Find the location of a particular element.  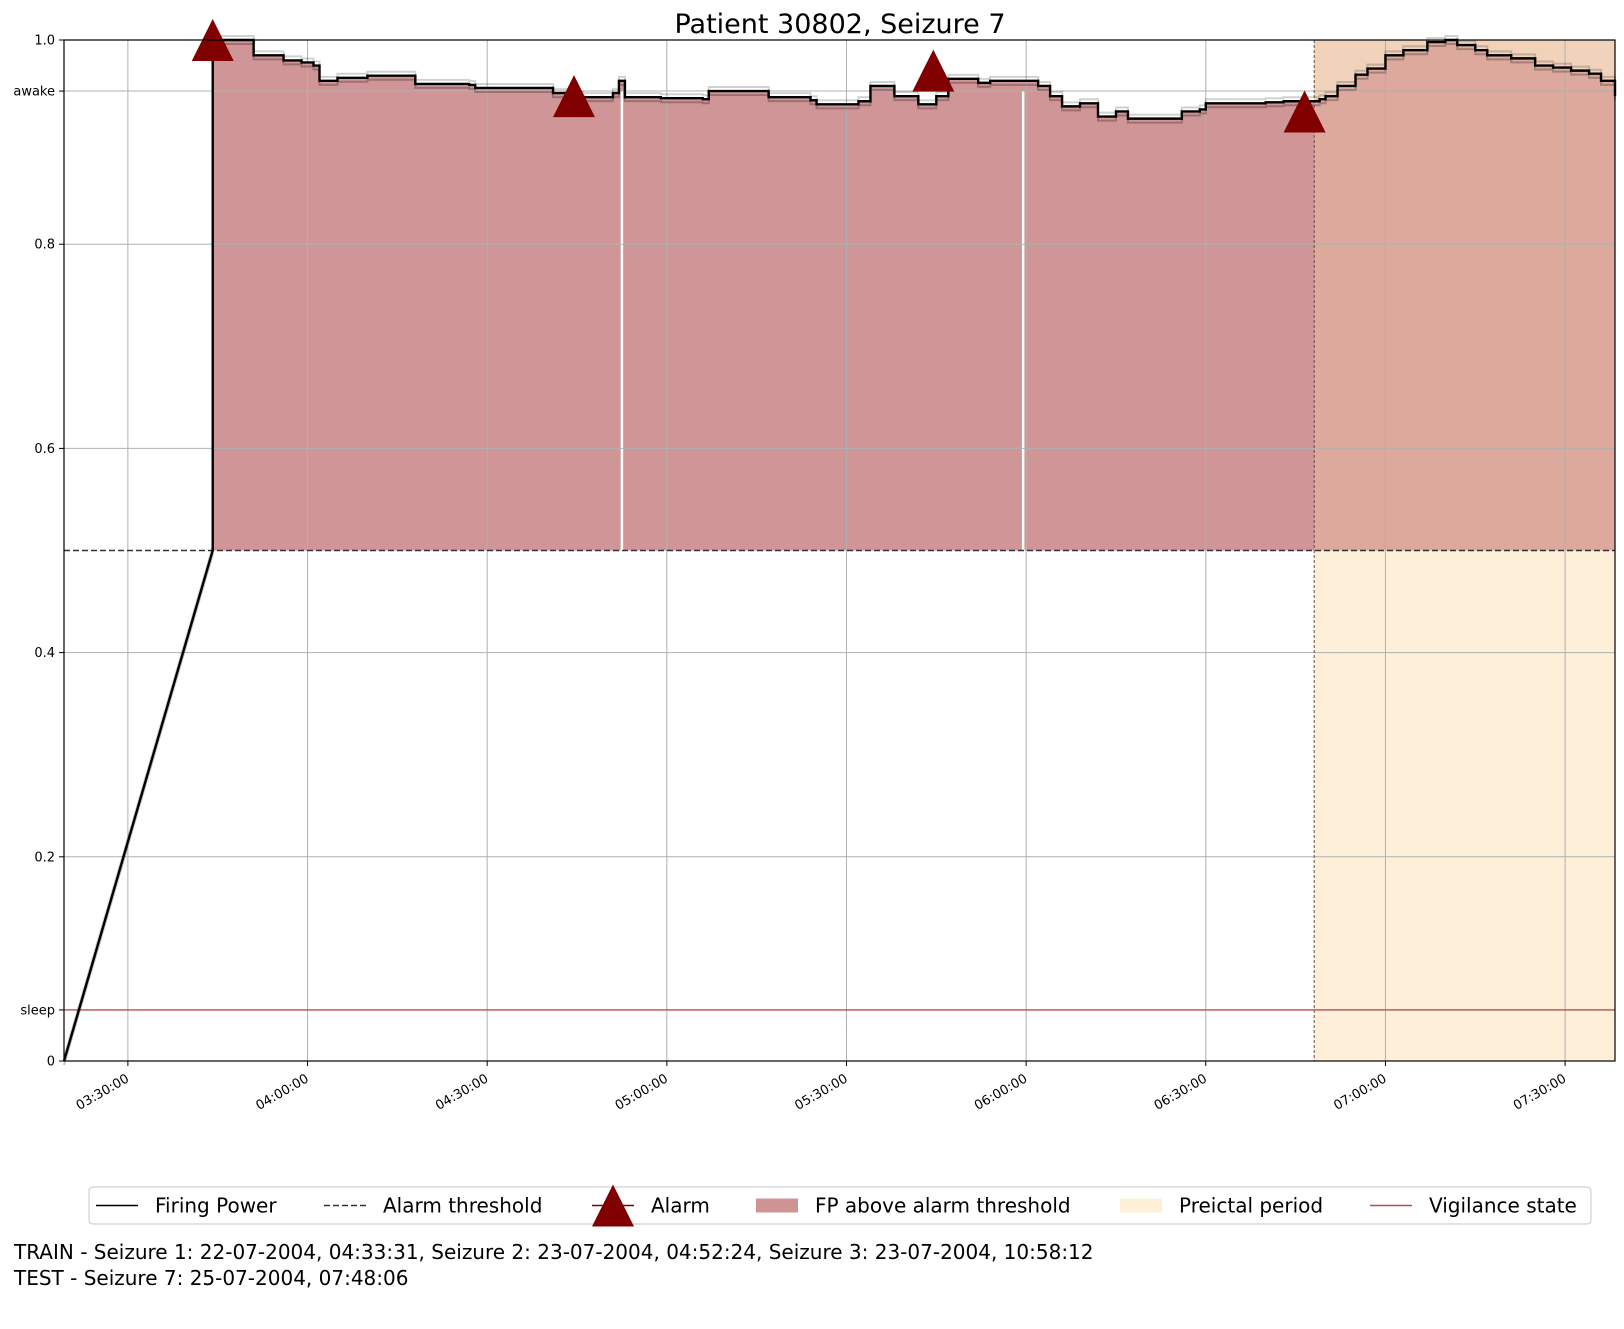

x-tick-label: 05:30:00 is located at coordinates (821, 1092).